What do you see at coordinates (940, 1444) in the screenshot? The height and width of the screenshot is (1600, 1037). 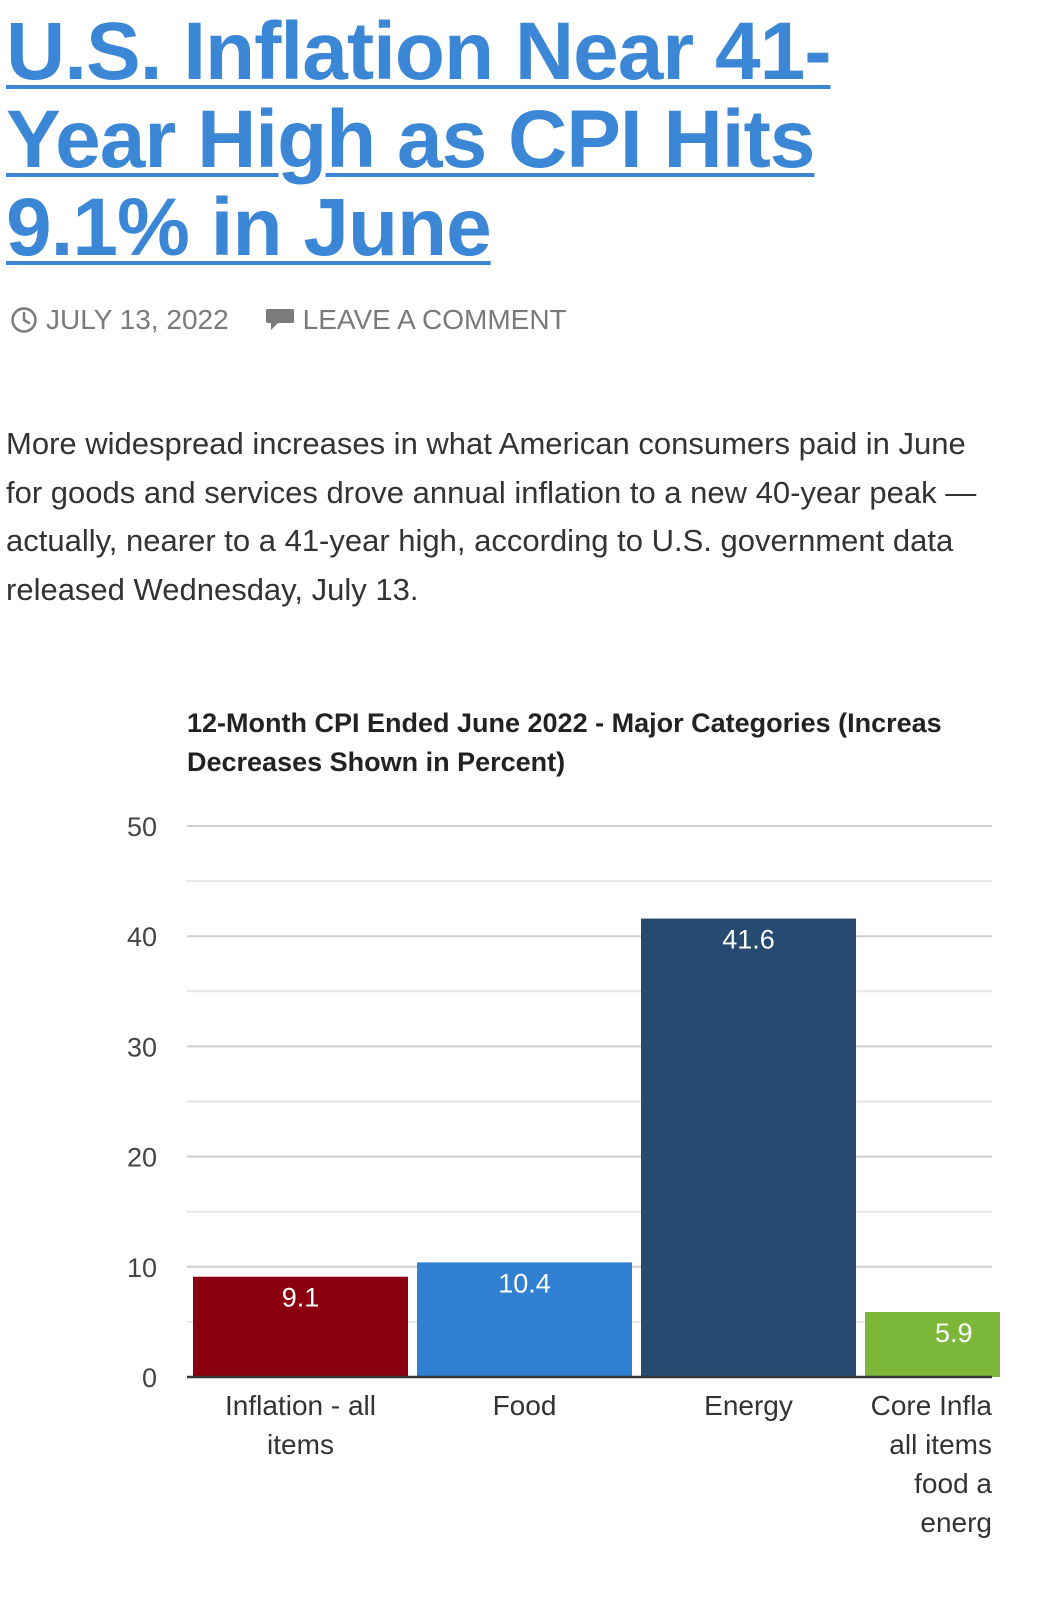 I see `x-category-label: all items` at bounding box center [940, 1444].